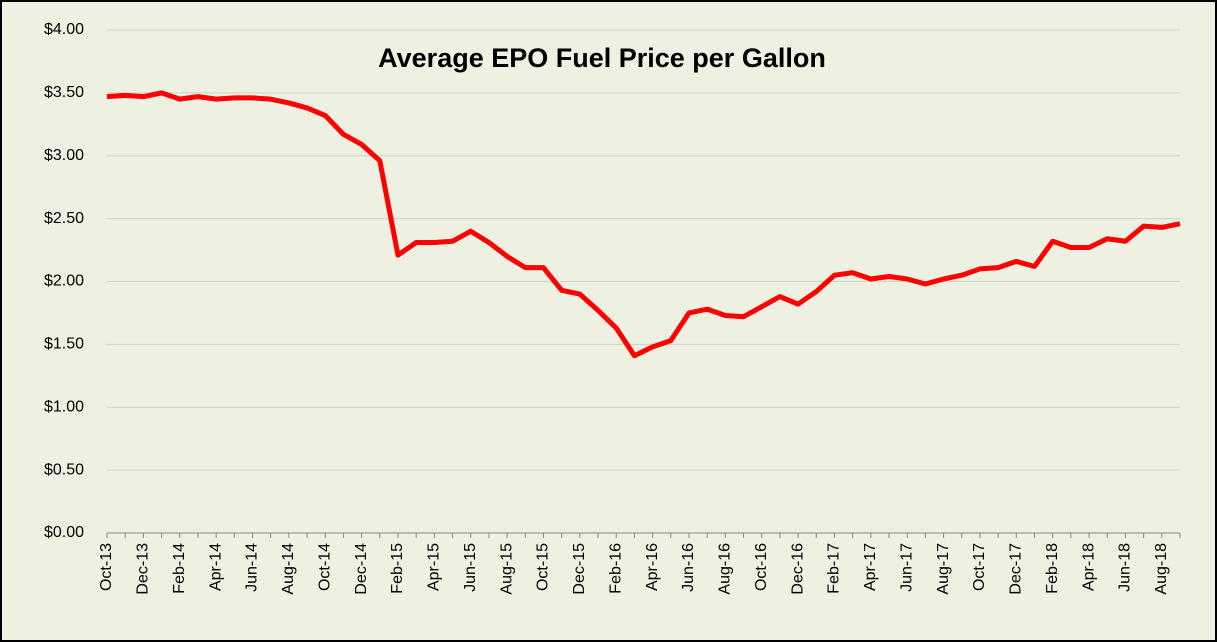 This screenshot has height=642, width=1217. I want to click on y-tick-label: $2.00, so click(64, 281).